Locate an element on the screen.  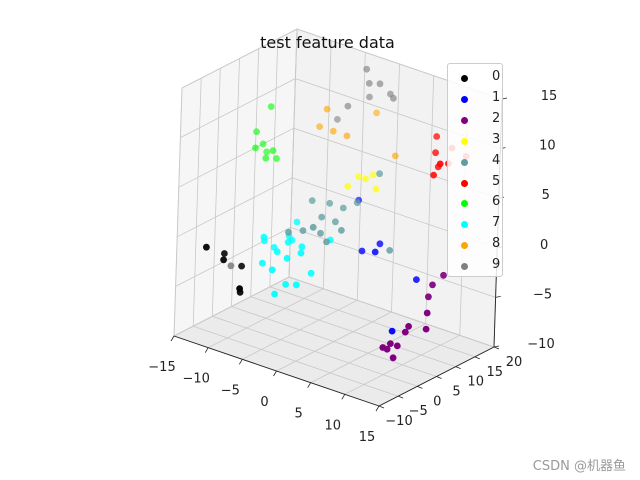
y-tick-label: 0 is located at coordinates (437, 401).